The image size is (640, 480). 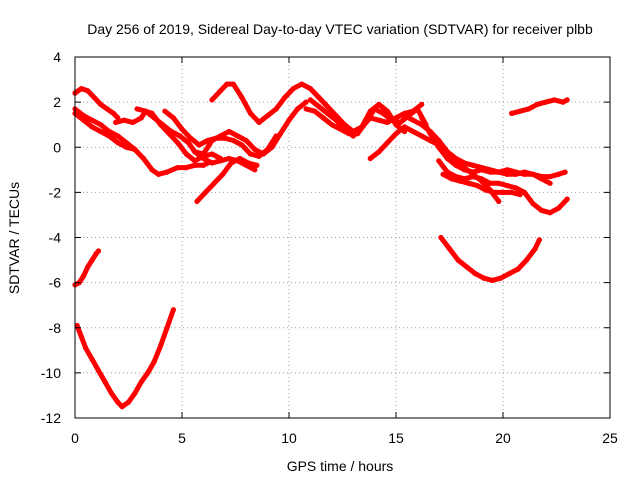 I want to click on y-tick-label: -4, so click(x=55, y=238).